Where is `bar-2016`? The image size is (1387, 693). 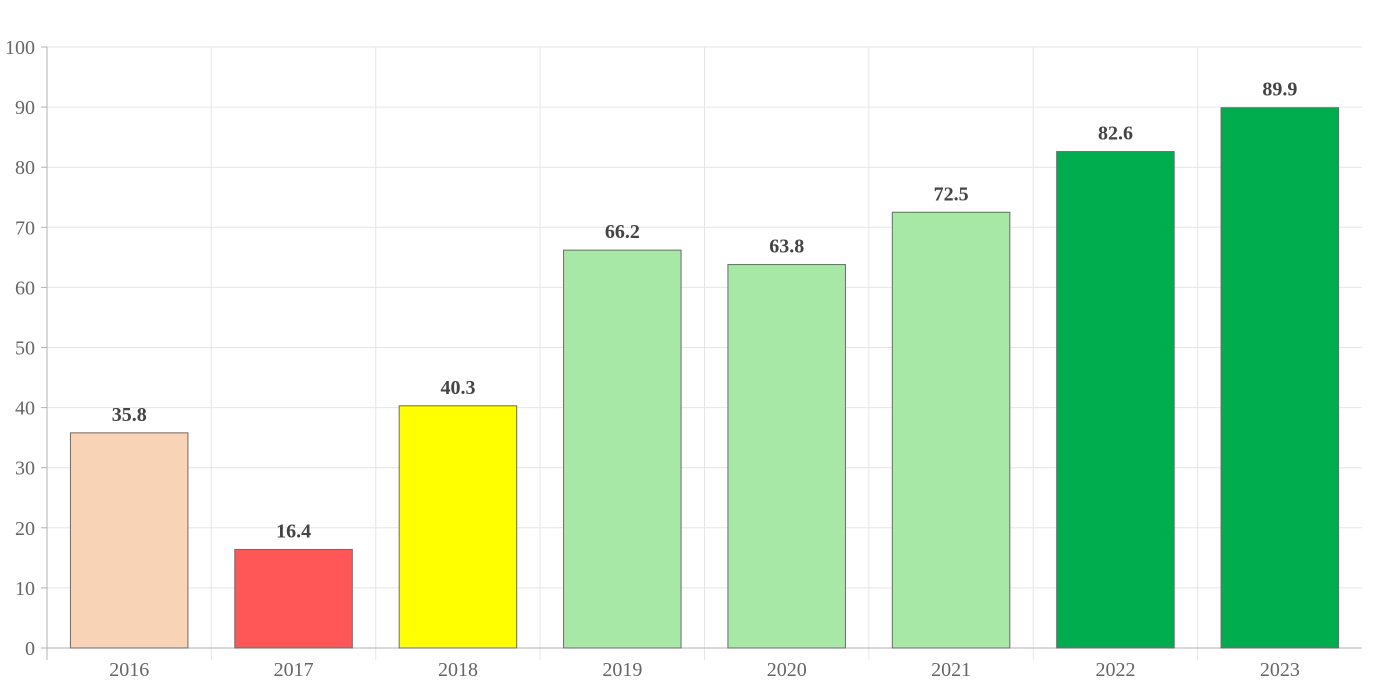 bar-2016 is located at coordinates (129, 540).